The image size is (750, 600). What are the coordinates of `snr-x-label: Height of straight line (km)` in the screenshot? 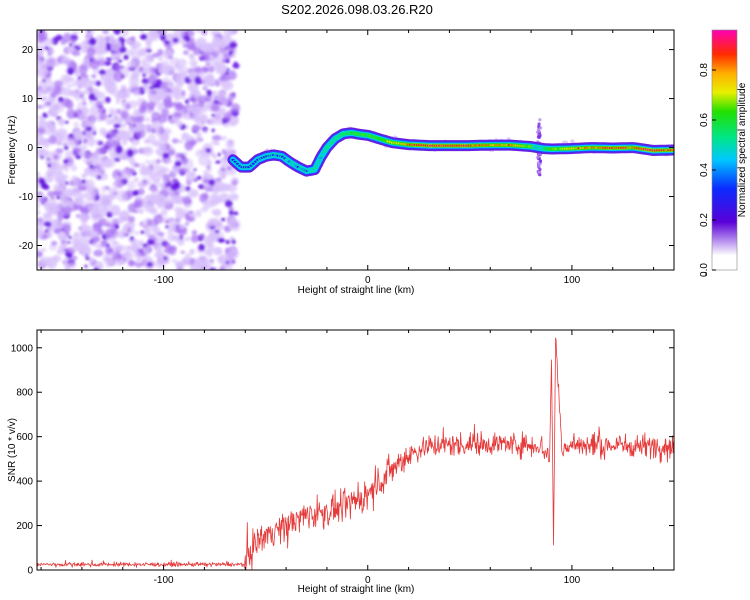 It's located at (356, 589).